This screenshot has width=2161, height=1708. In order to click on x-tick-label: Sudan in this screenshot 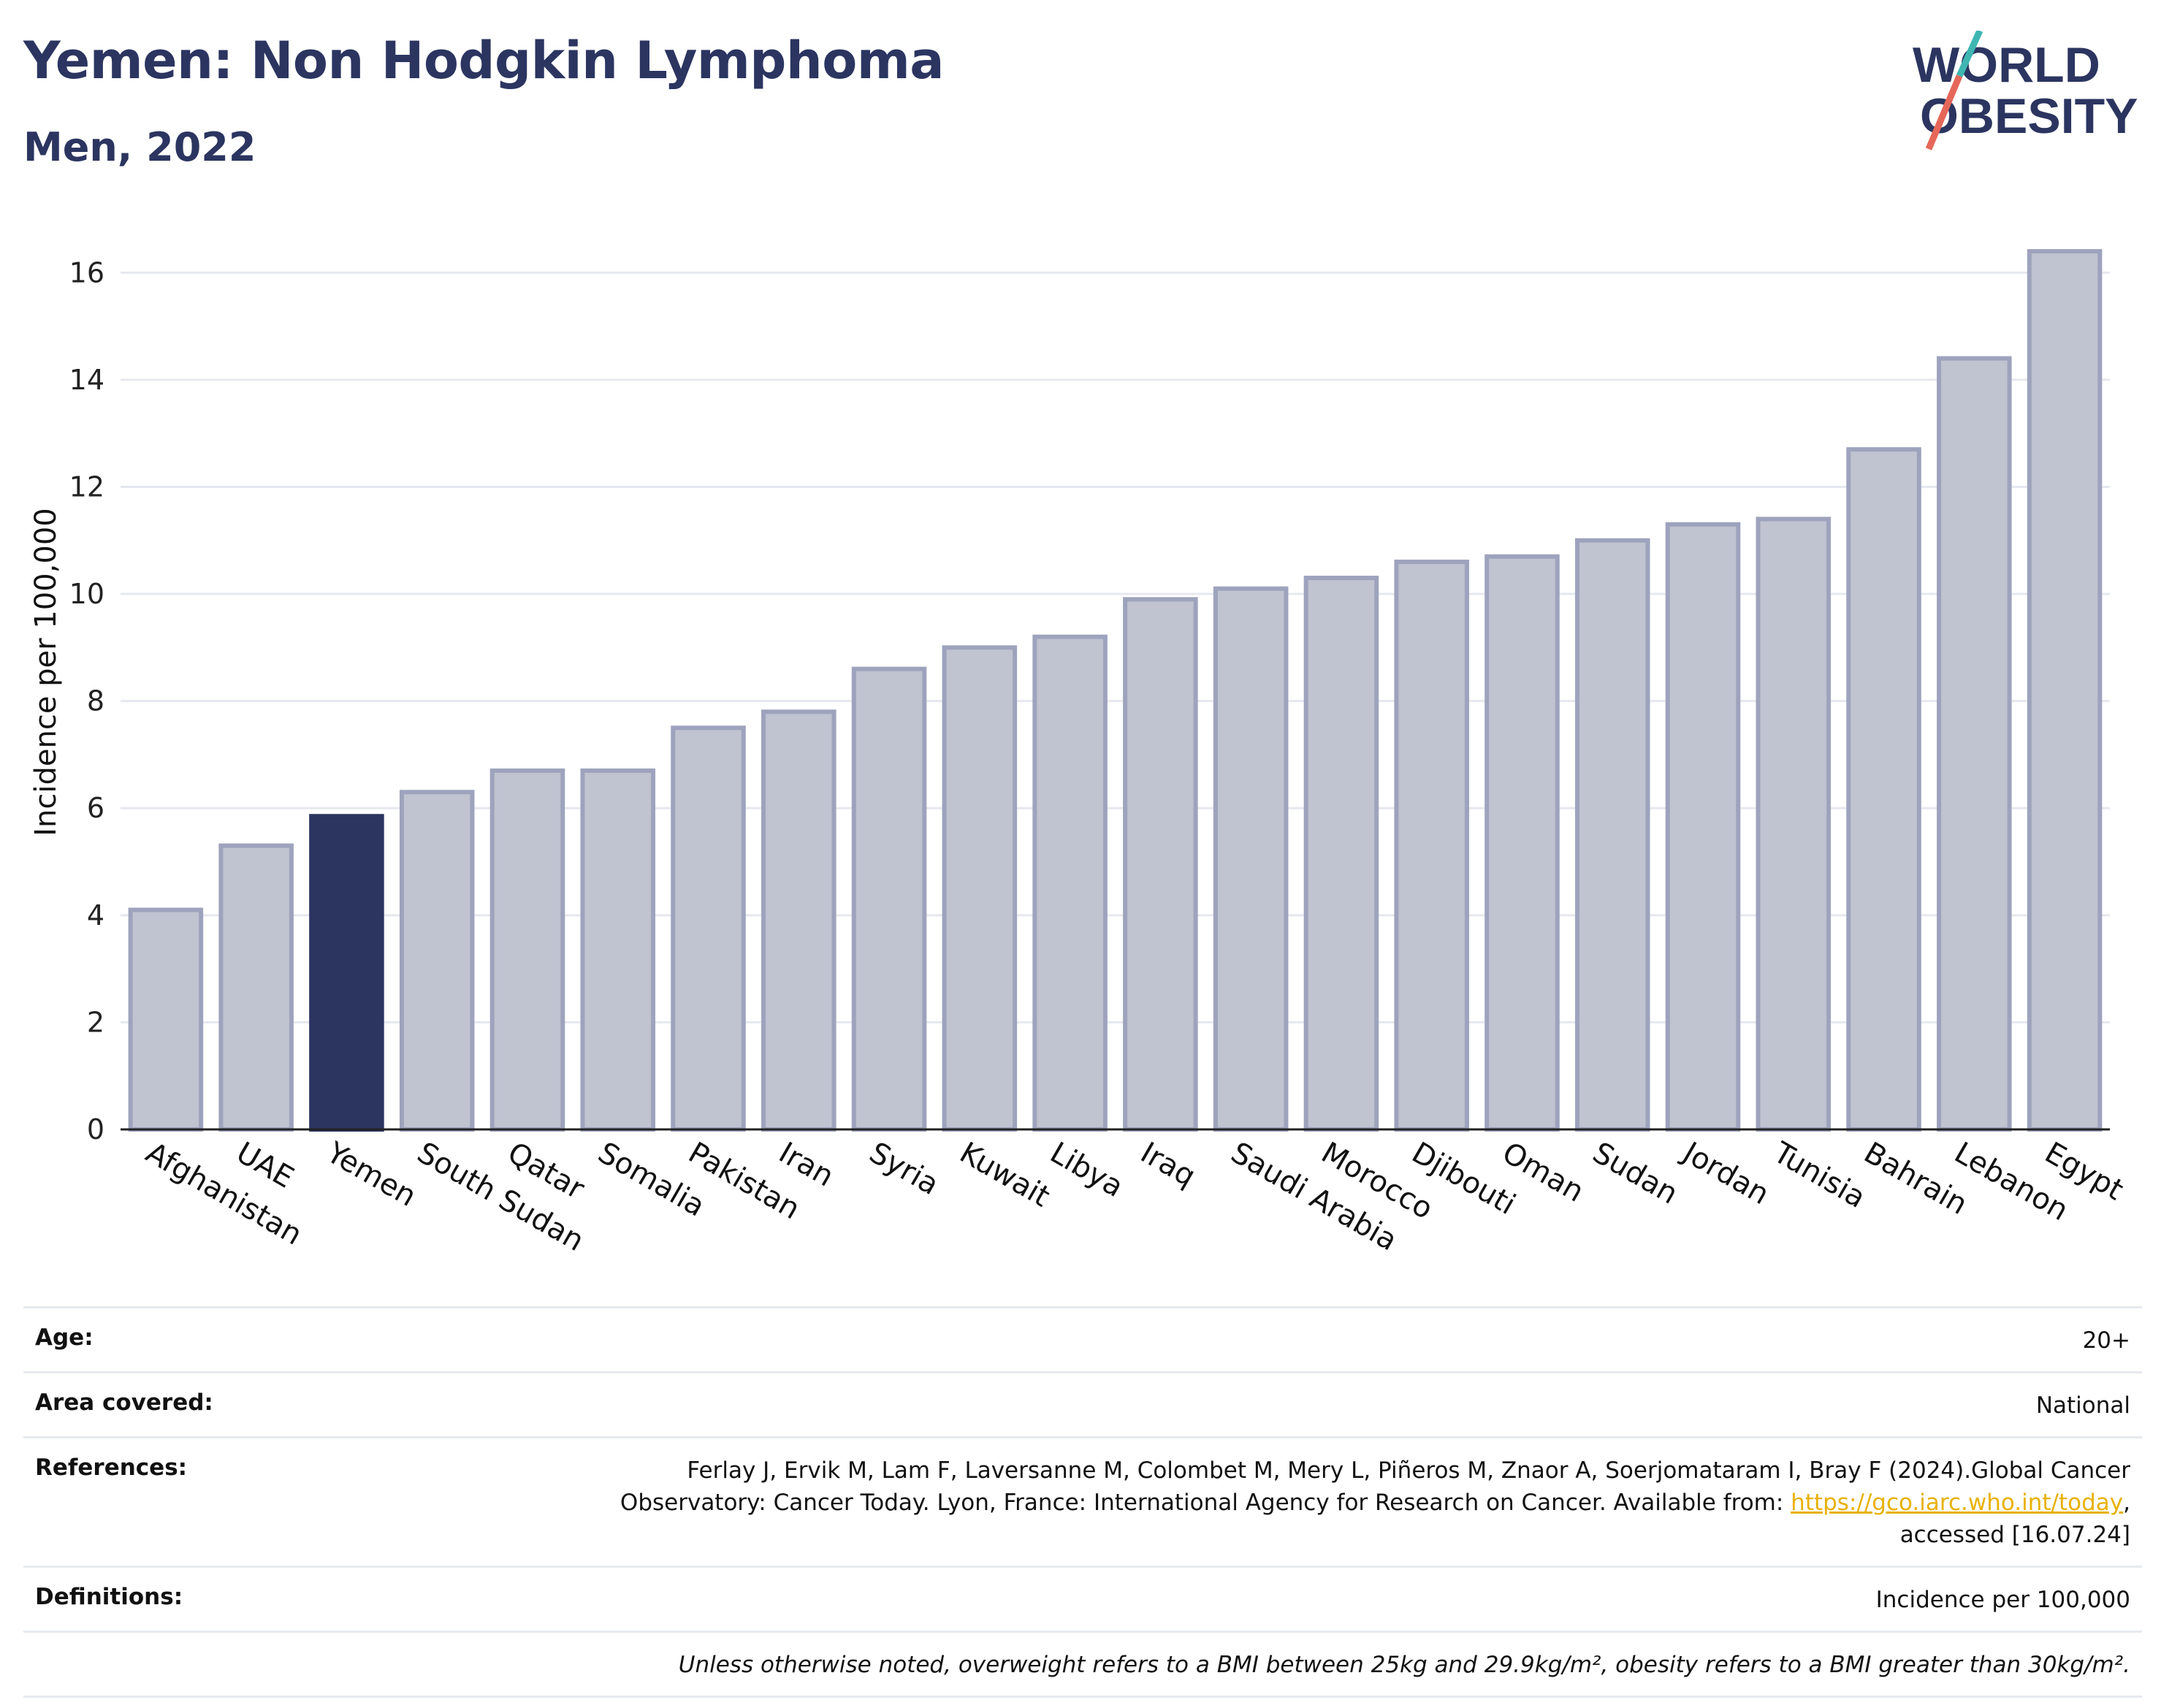, I will do `click(1635, 1174)`.